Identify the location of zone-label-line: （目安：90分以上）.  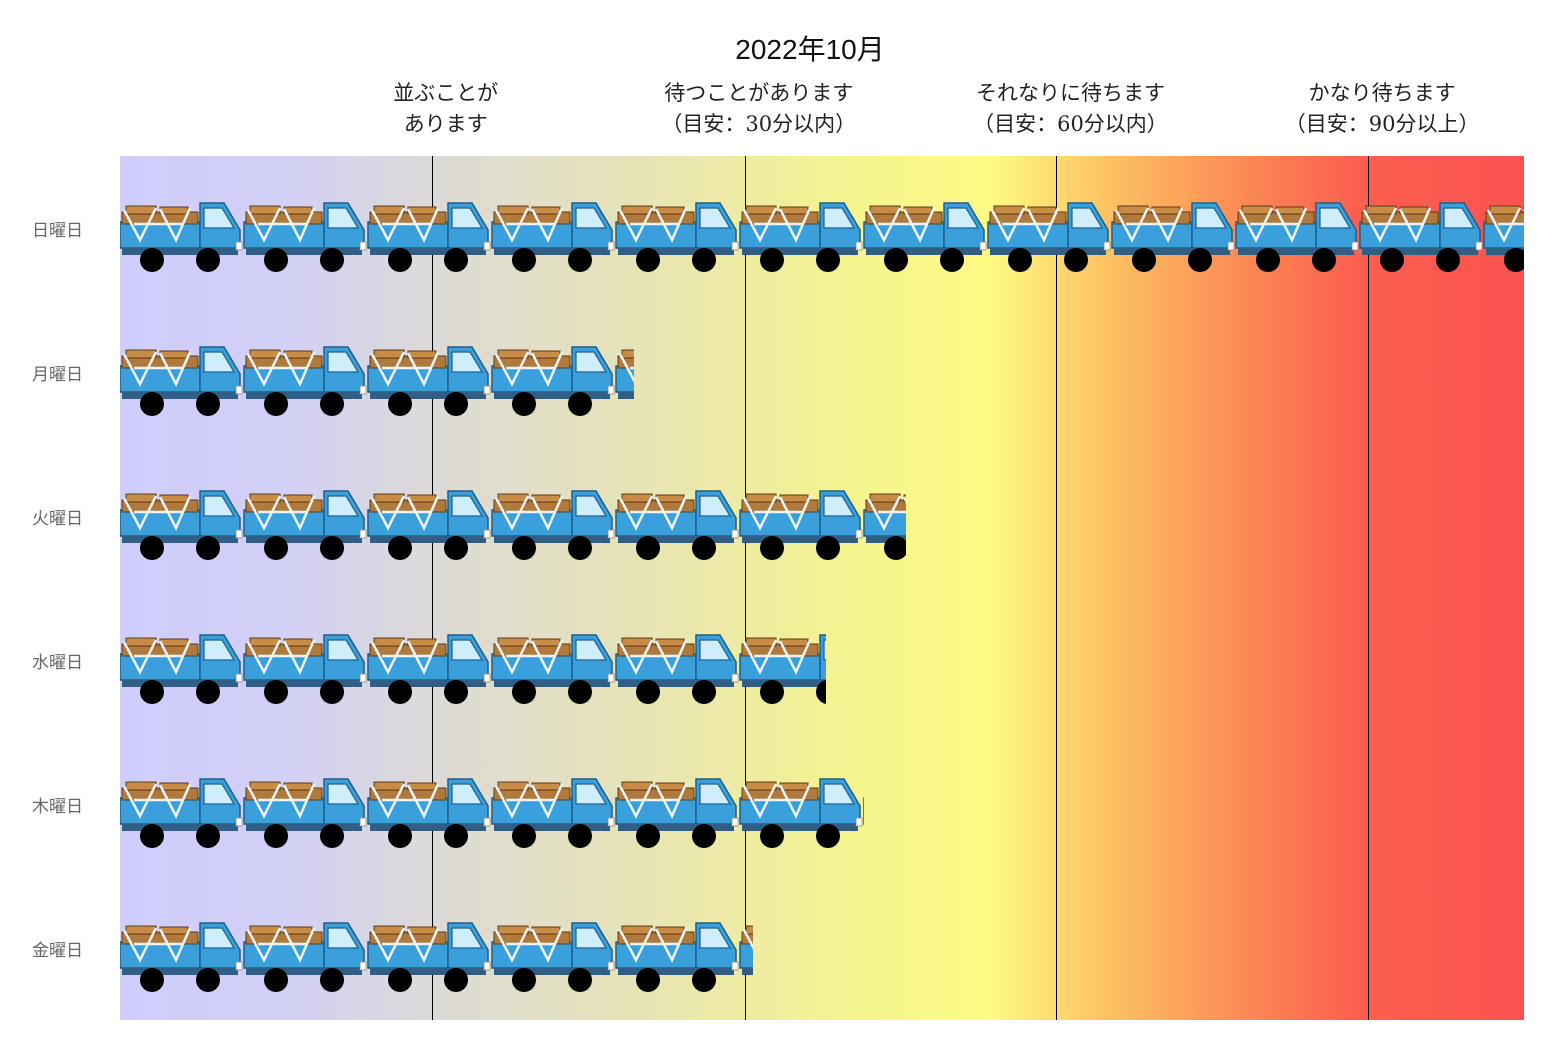
(1382, 124).